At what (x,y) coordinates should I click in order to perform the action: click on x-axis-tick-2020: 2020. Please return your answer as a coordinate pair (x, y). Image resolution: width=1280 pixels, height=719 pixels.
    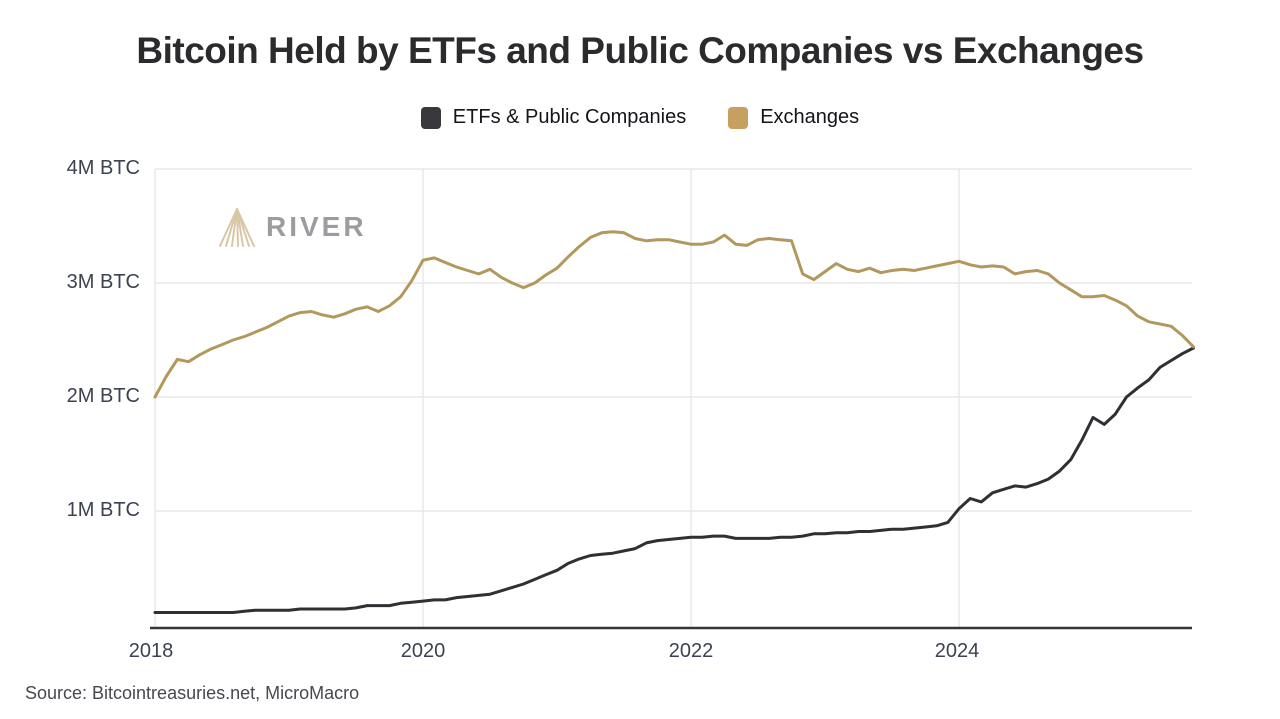
    Looking at the image, I should click on (423, 651).